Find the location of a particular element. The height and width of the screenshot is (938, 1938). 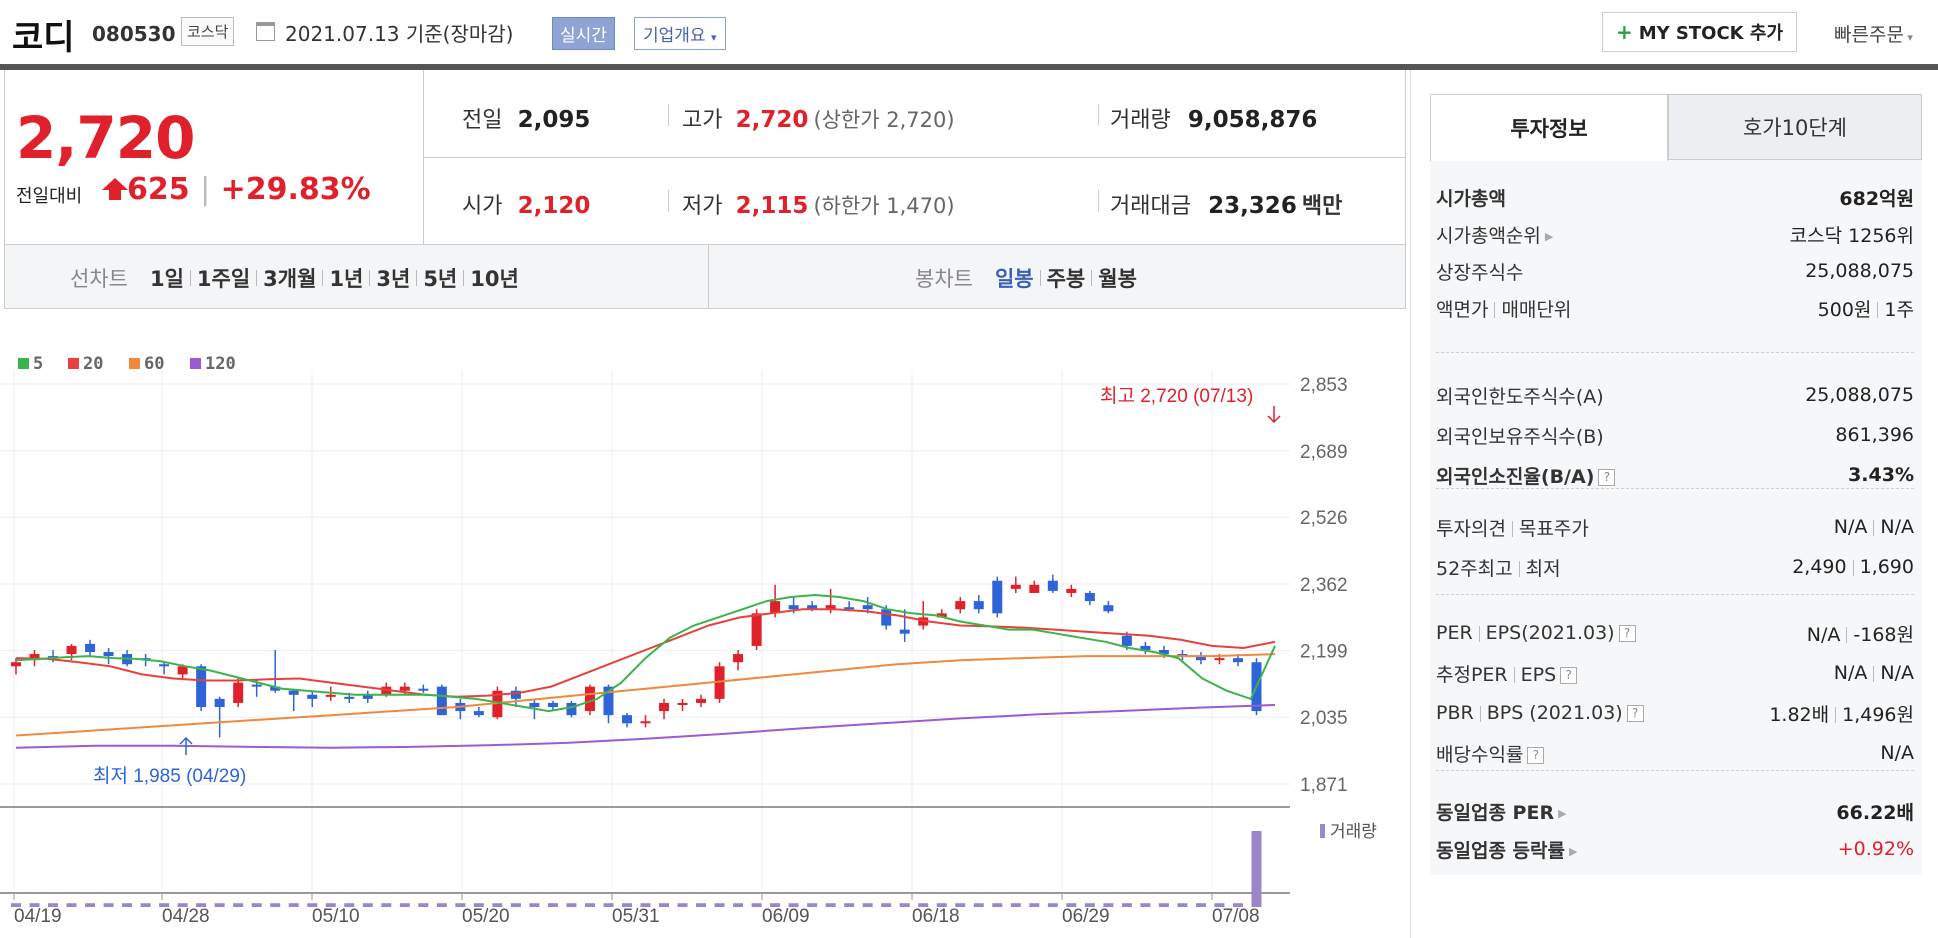

candle-weekly: 주봉 is located at coordinates (1066, 279).